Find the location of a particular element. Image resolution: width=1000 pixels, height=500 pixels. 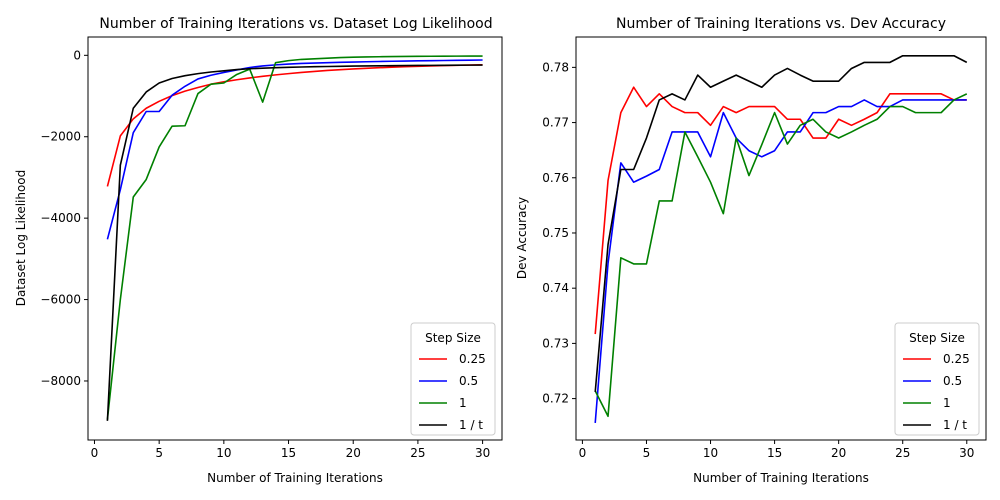

y-tick-label: 0.74 is located at coordinates (555, 288).